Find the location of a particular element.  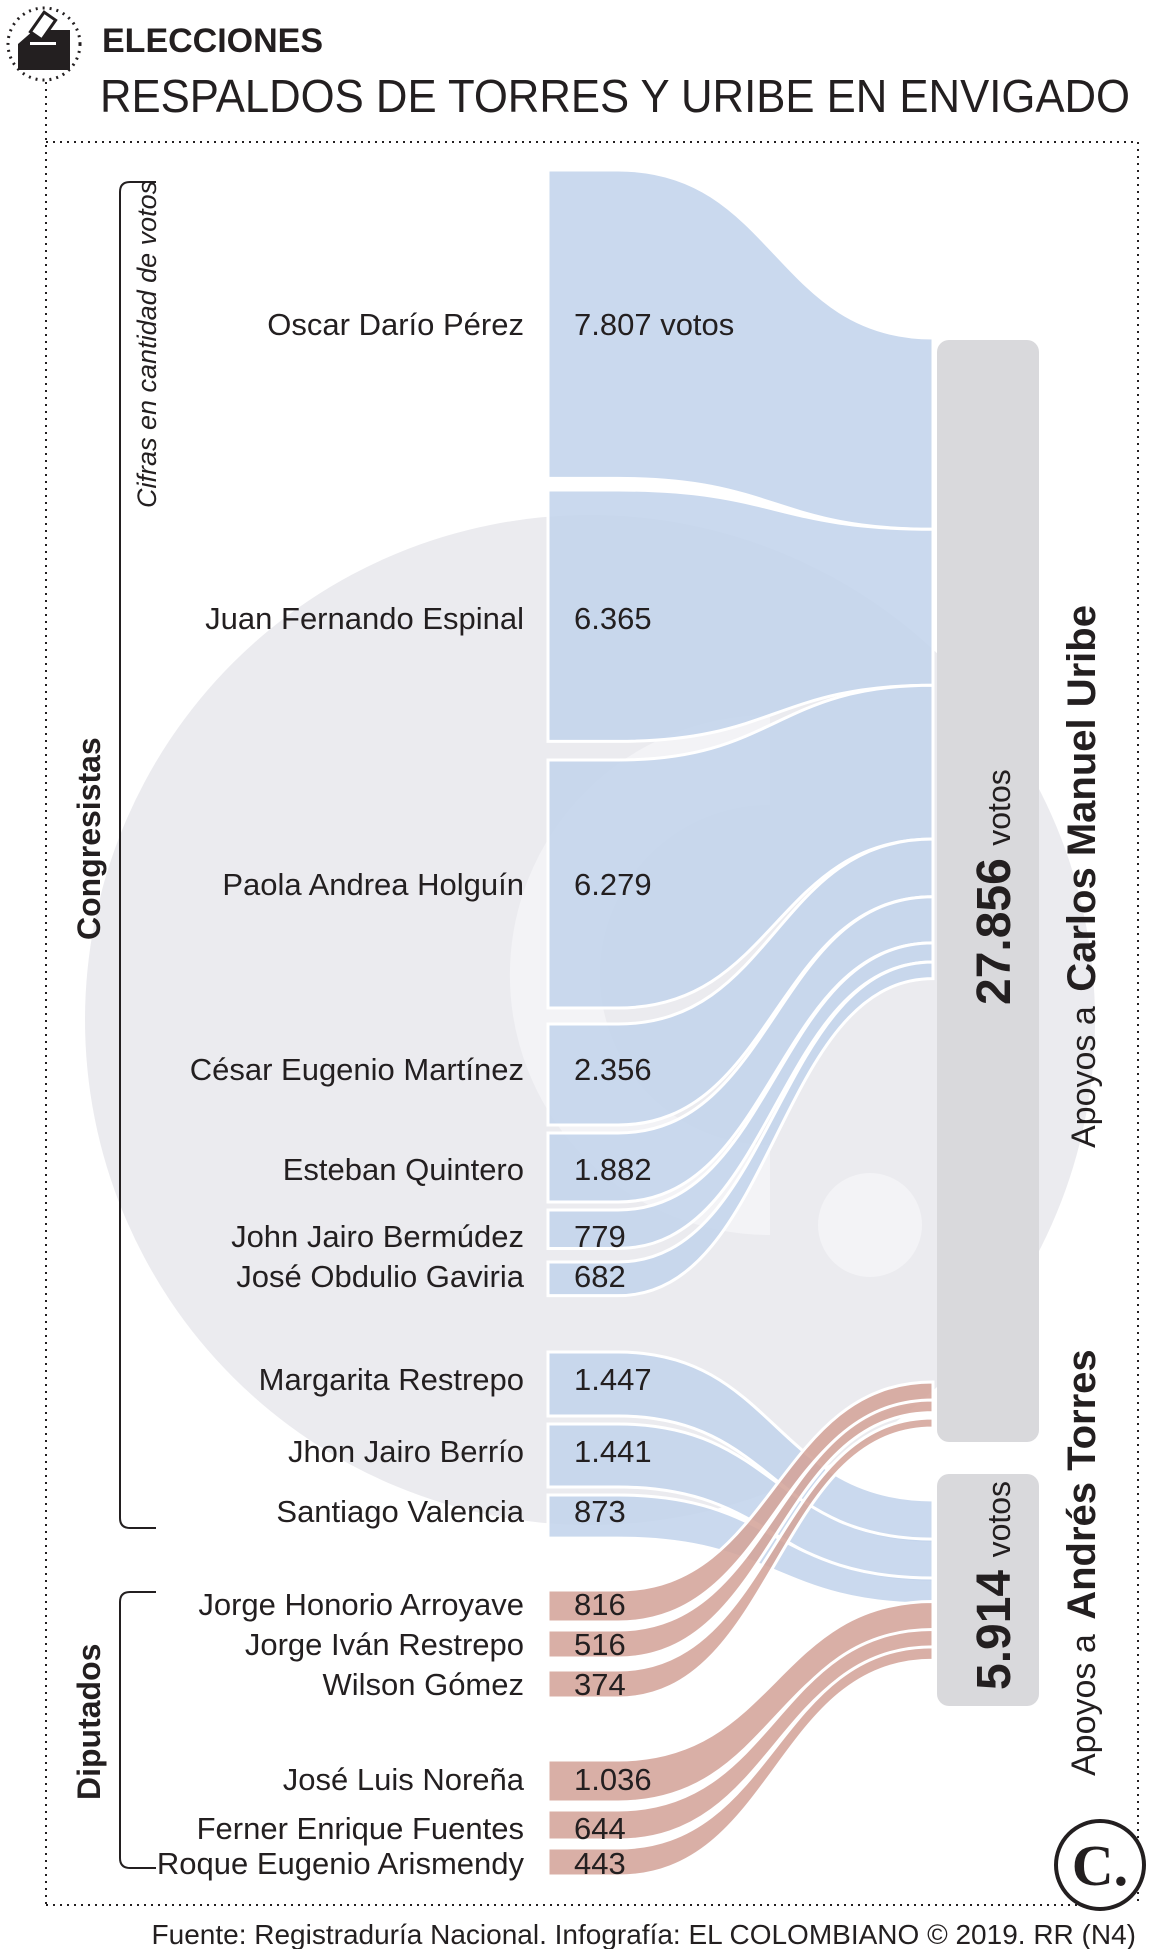

side-note: Cifras en cantidad de votos is located at coordinates (147, 344).